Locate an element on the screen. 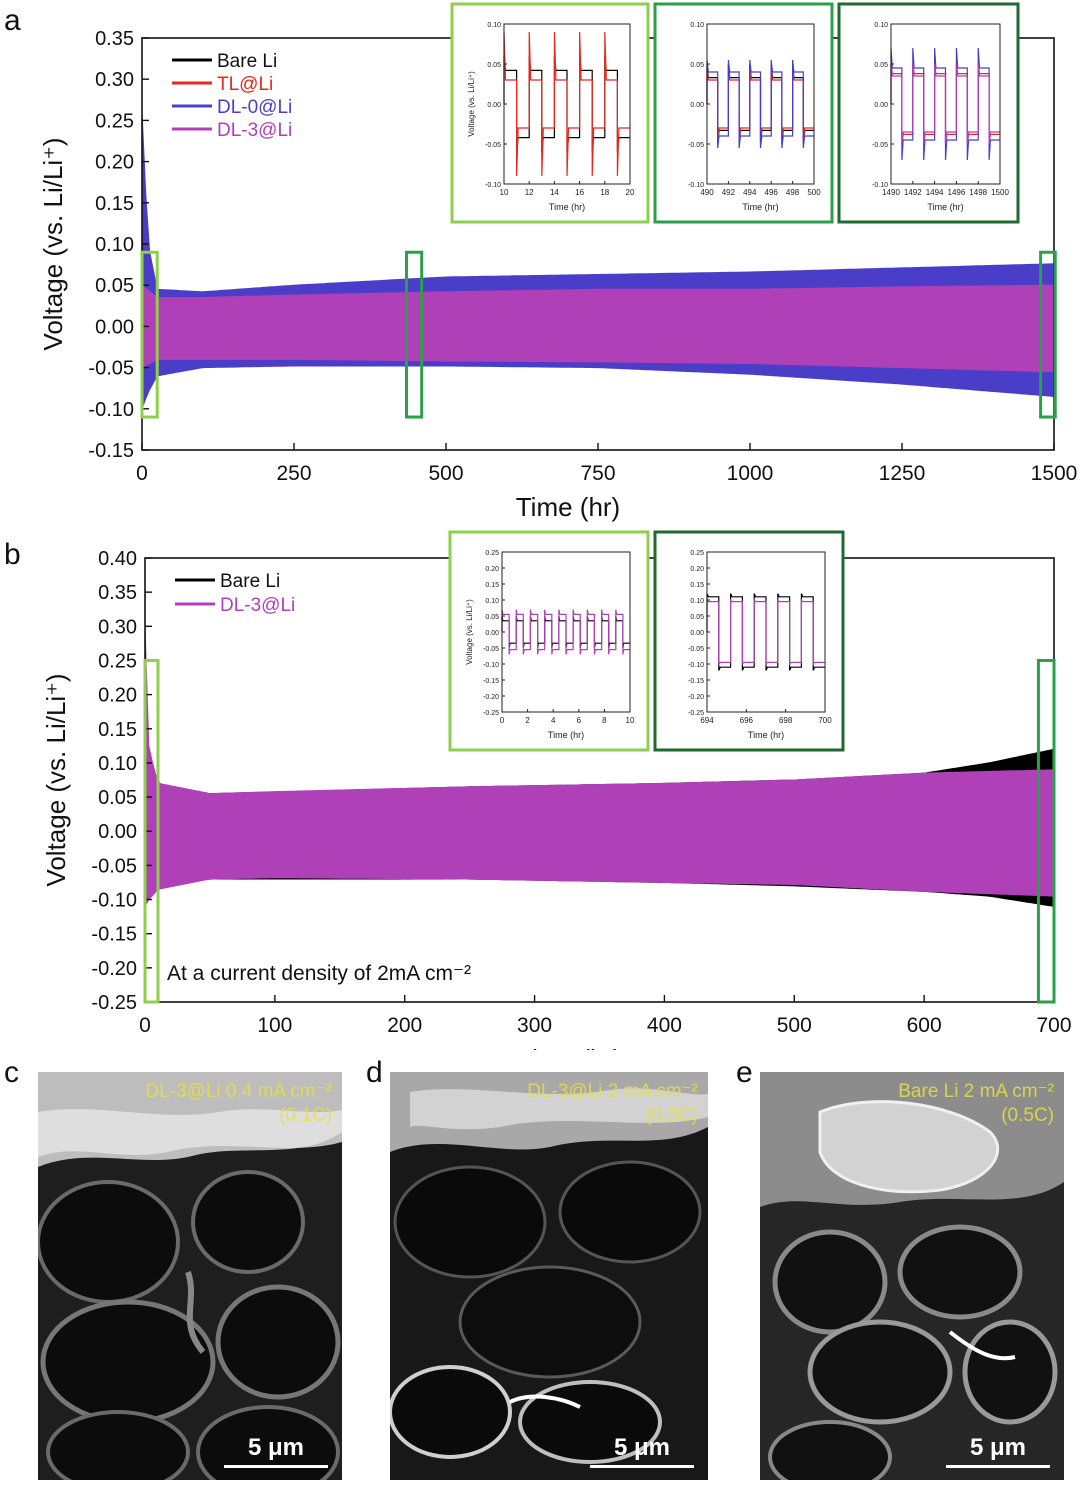  inset-y-tick-label-b-0-4: 0.05 is located at coordinates (492, 617).